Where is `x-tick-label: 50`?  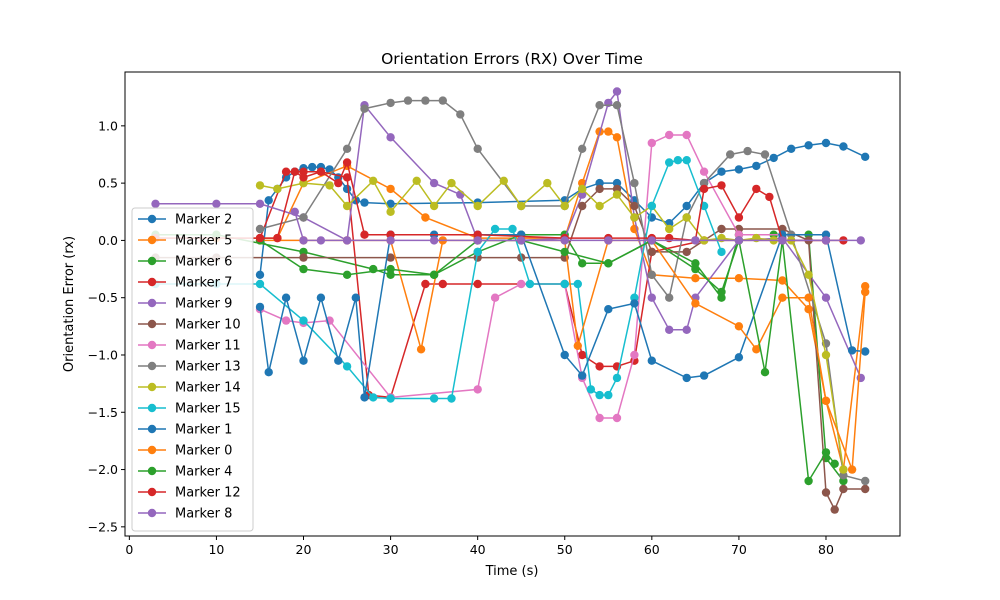 x-tick-label: 50 is located at coordinates (565, 549).